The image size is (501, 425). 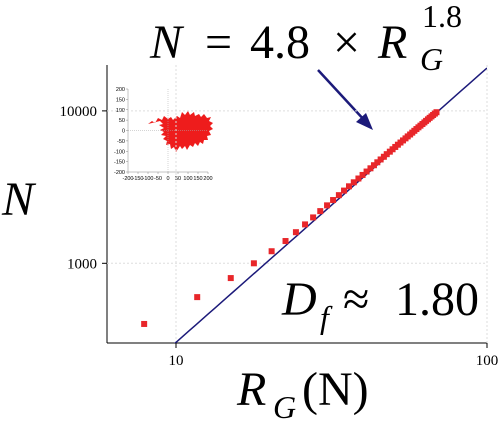 What do you see at coordinates (147, 179) in the screenshot?
I see `inset-x-tick-label: -100` at bounding box center [147, 179].